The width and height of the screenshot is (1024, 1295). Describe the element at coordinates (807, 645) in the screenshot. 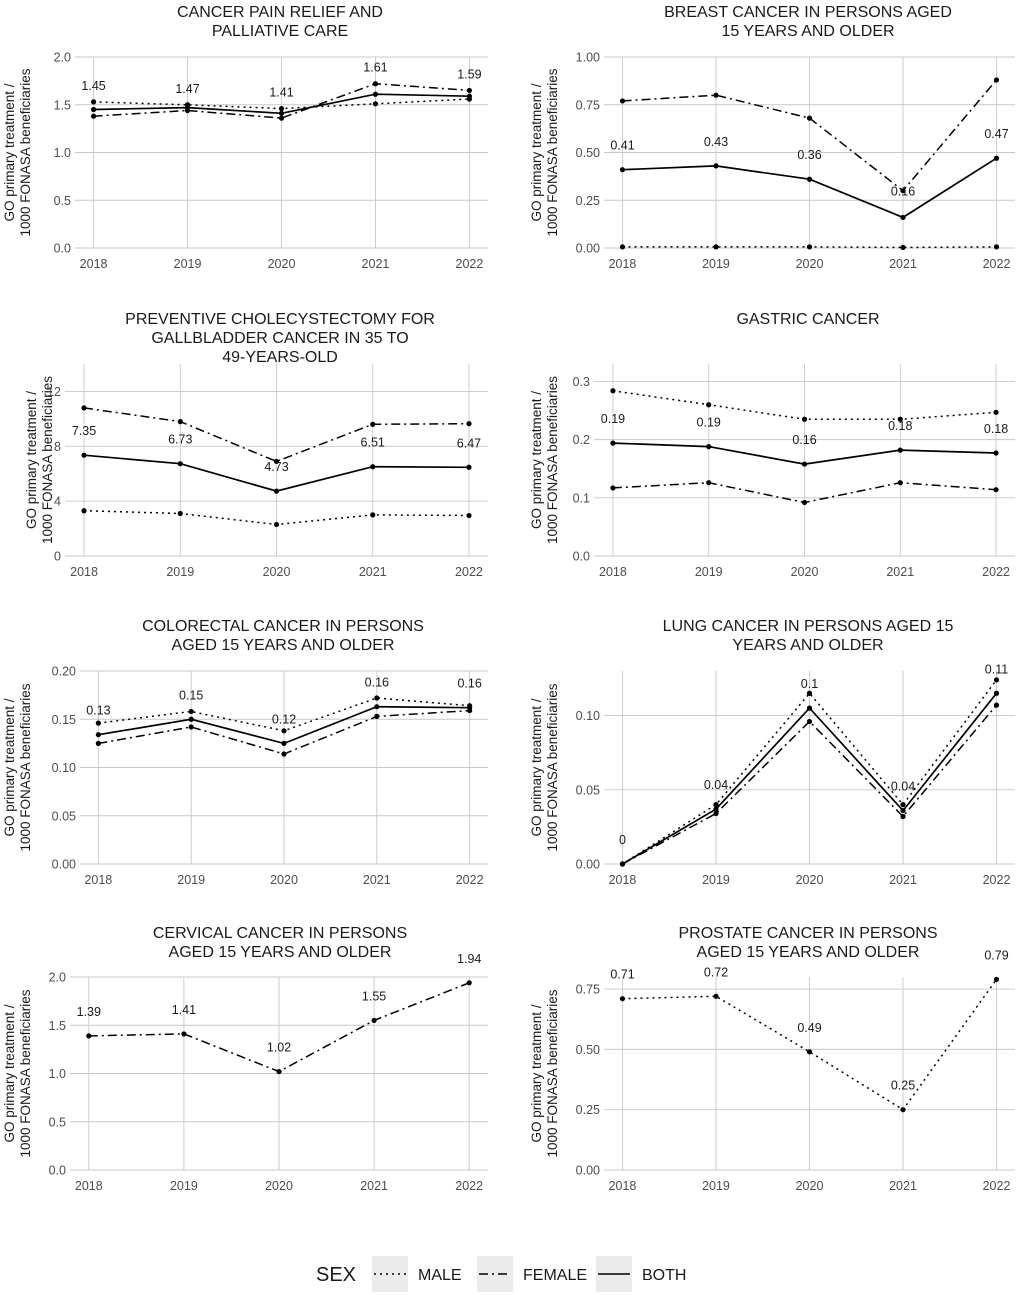

I see `panel-title-line: YEARS AND OLDER` at that location.